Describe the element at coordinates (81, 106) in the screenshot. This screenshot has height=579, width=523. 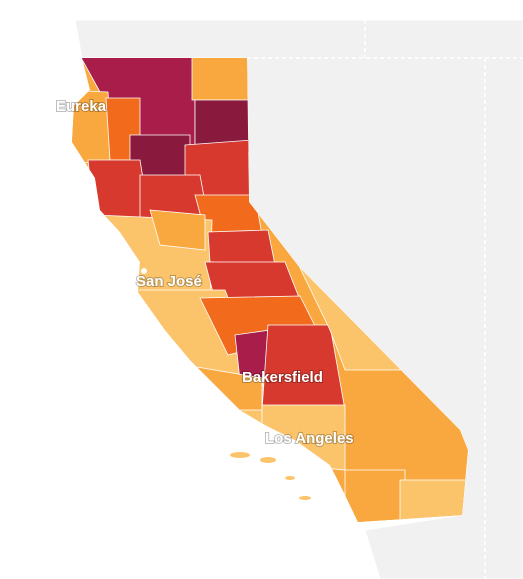
I see `city-label: Eureka` at that location.